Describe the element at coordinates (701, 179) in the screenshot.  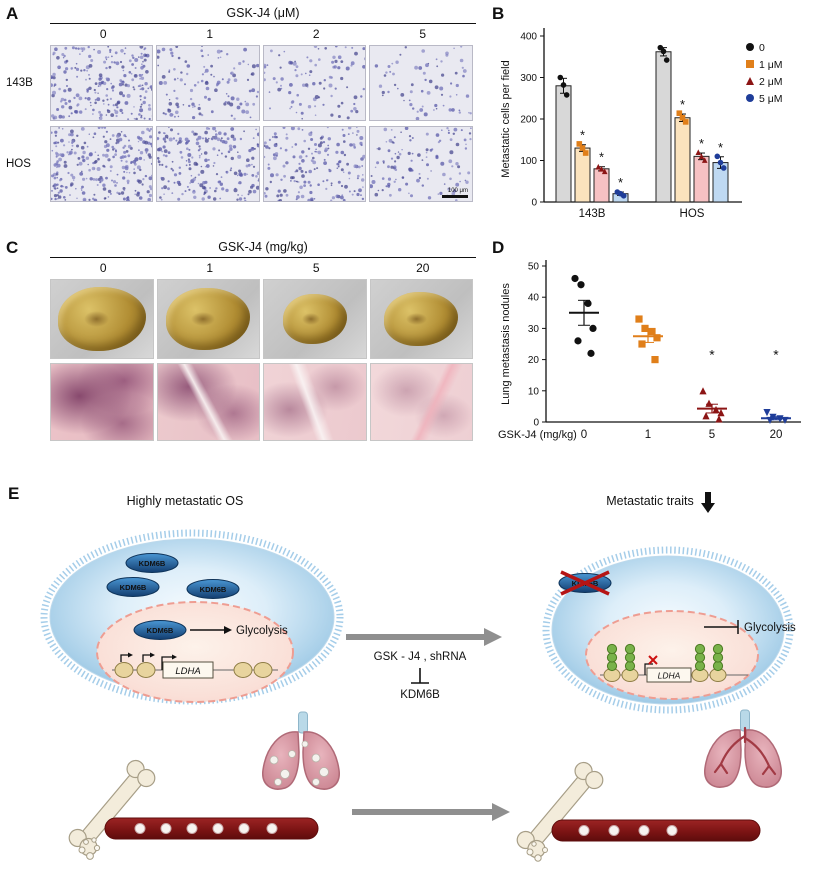
I see `bar` at that location.